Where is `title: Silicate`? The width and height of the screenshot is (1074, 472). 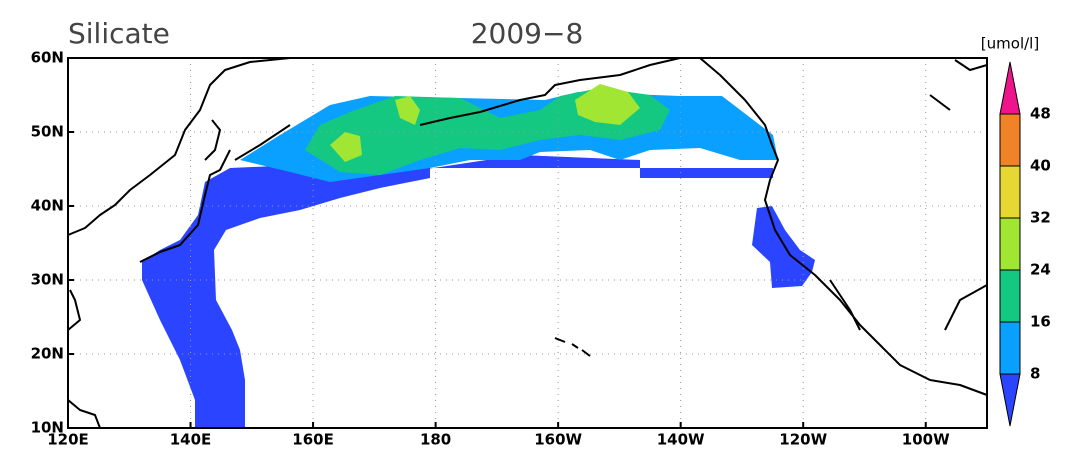 title: Silicate is located at coordinates (119, 33).